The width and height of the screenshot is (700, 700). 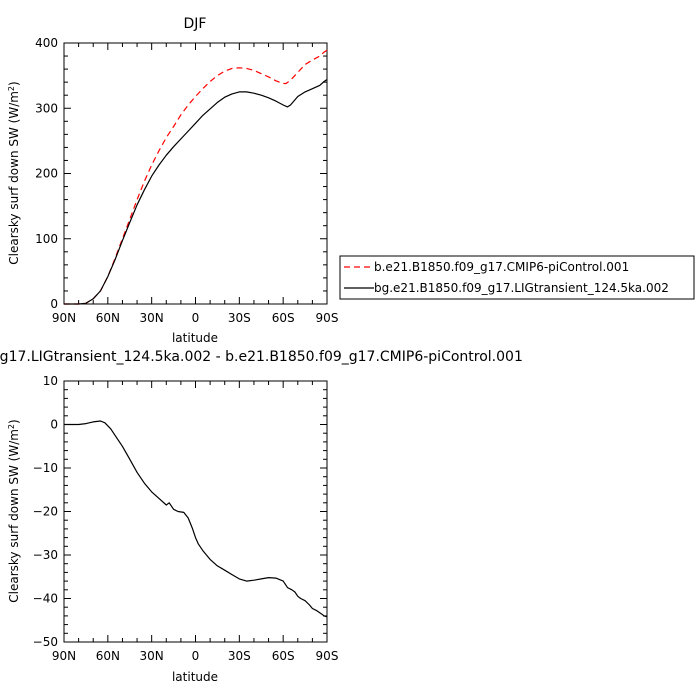 I want to click on y-tick-label: 10, so click(x=50, y=381).